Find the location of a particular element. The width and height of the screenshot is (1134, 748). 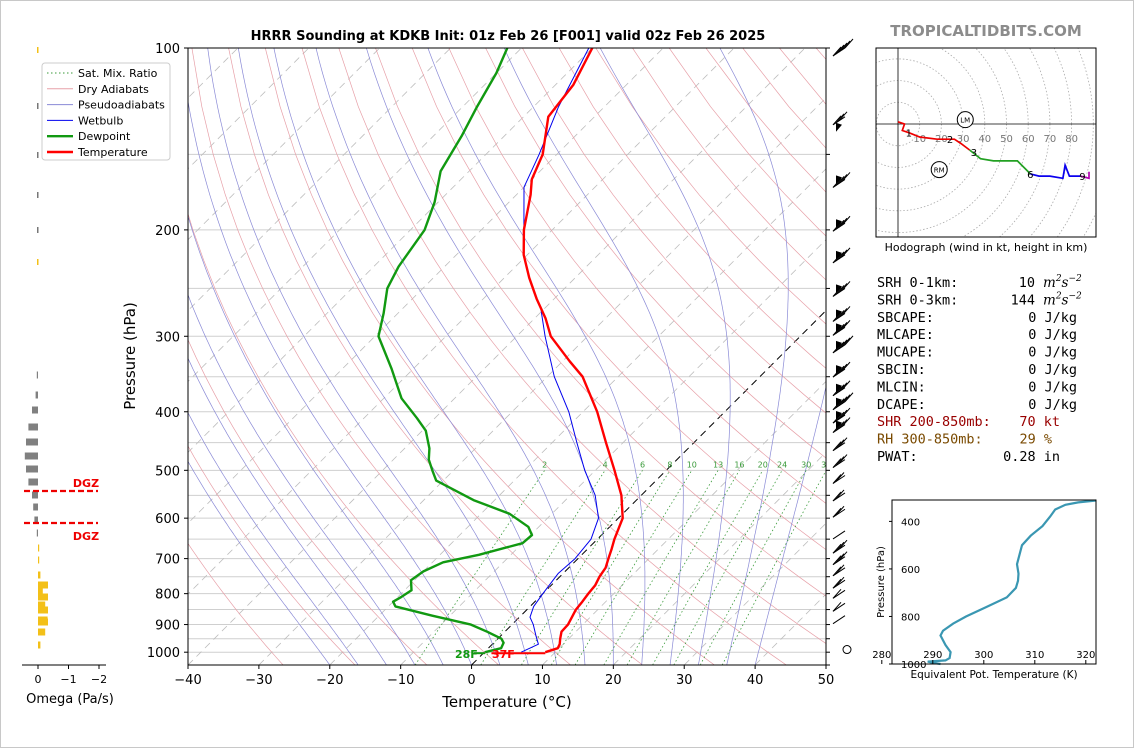

mixing-ratio-label: 13 is located at coordinates (718, 464).